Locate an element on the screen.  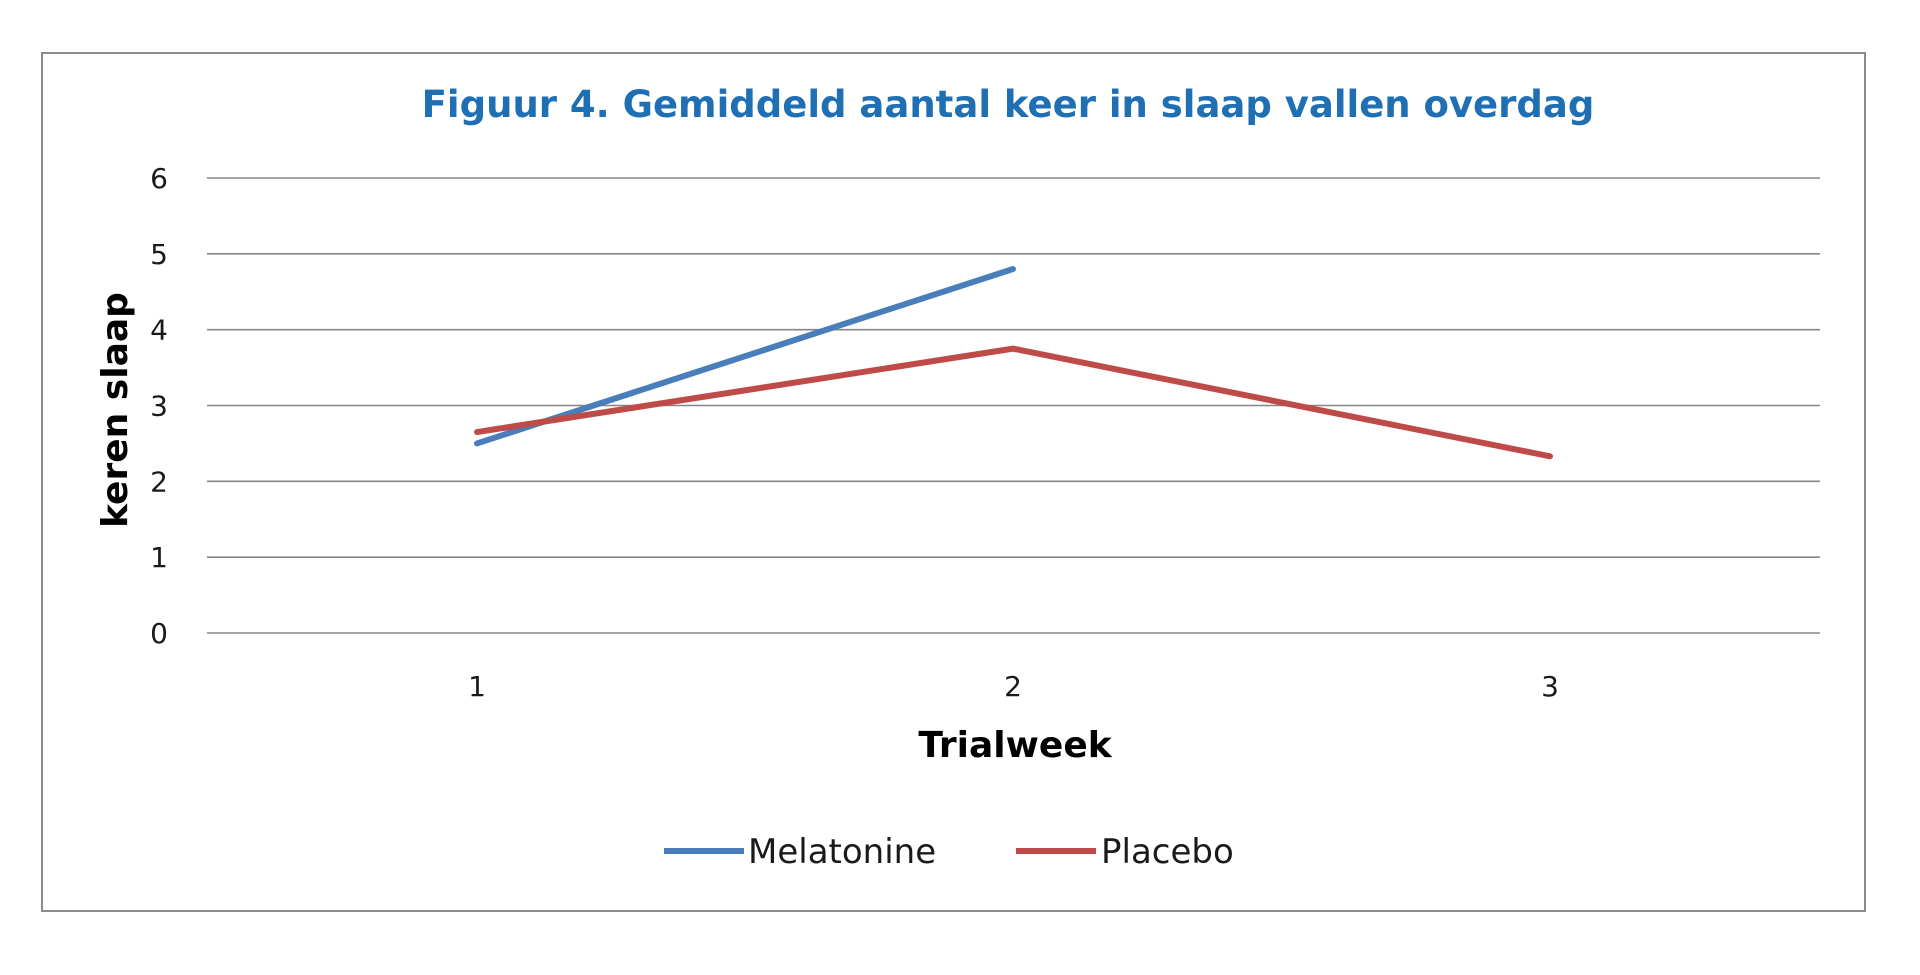
x-tick-label: 1 is located at coordinates (477, 686).